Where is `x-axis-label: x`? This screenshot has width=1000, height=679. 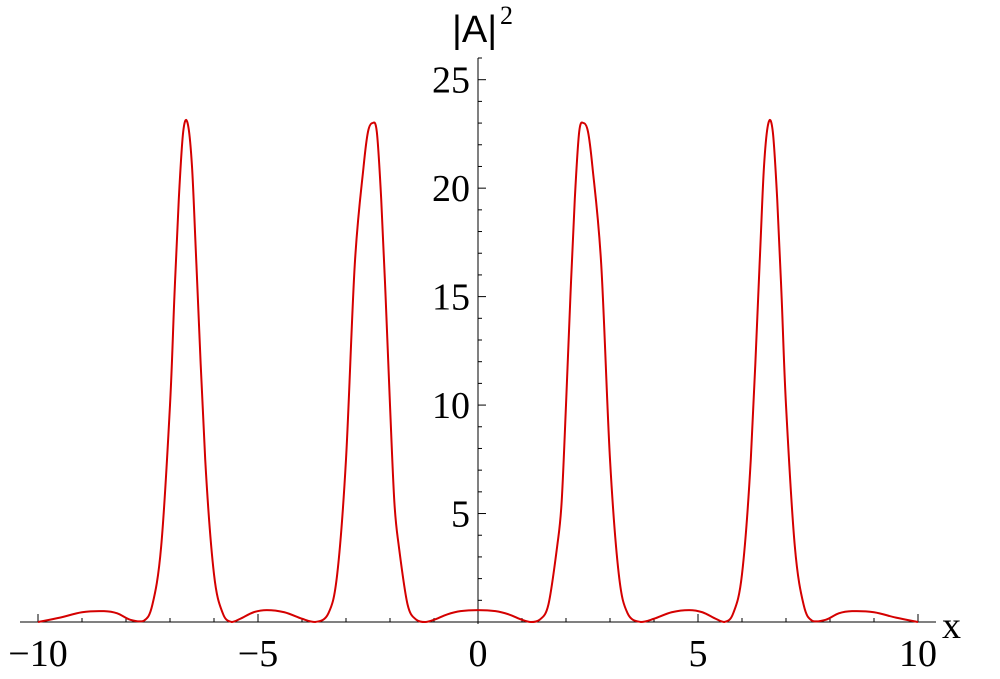 x-axis-label: x is located at coordinates (951, 626).